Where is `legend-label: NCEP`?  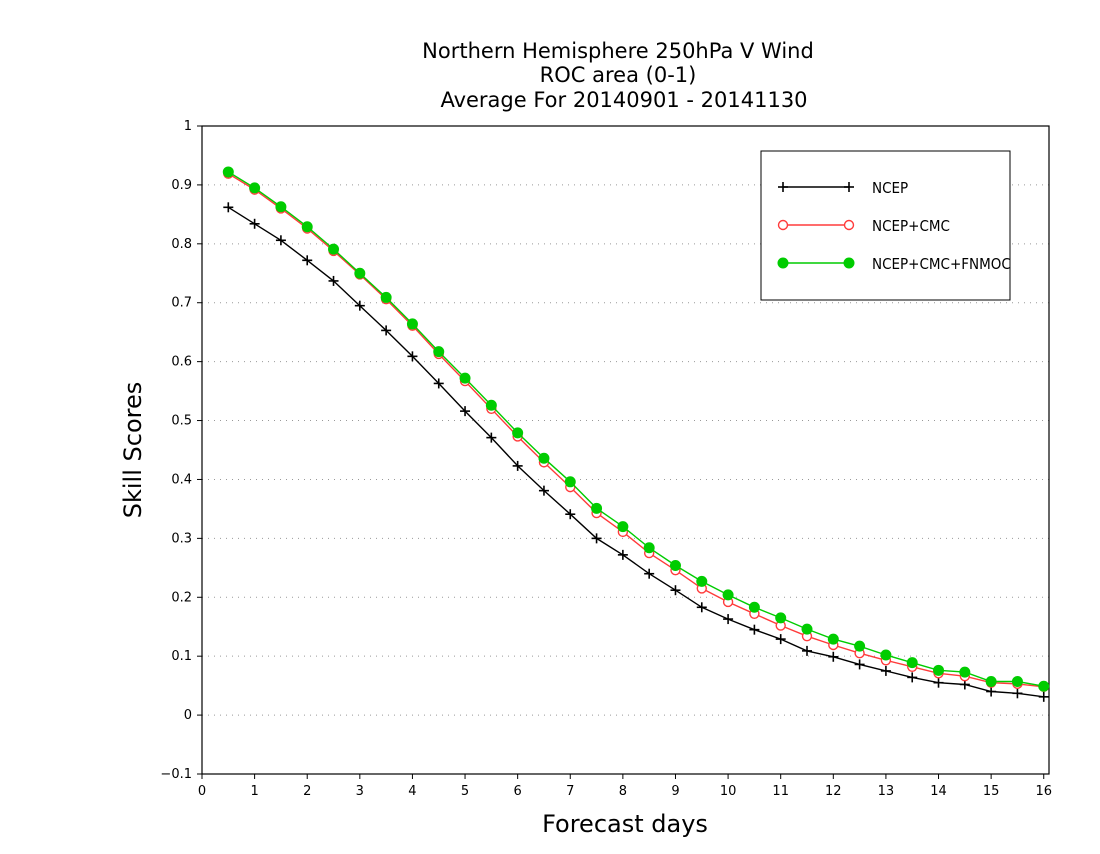 legend-label: NCEP is located at coordinates (890, 188).